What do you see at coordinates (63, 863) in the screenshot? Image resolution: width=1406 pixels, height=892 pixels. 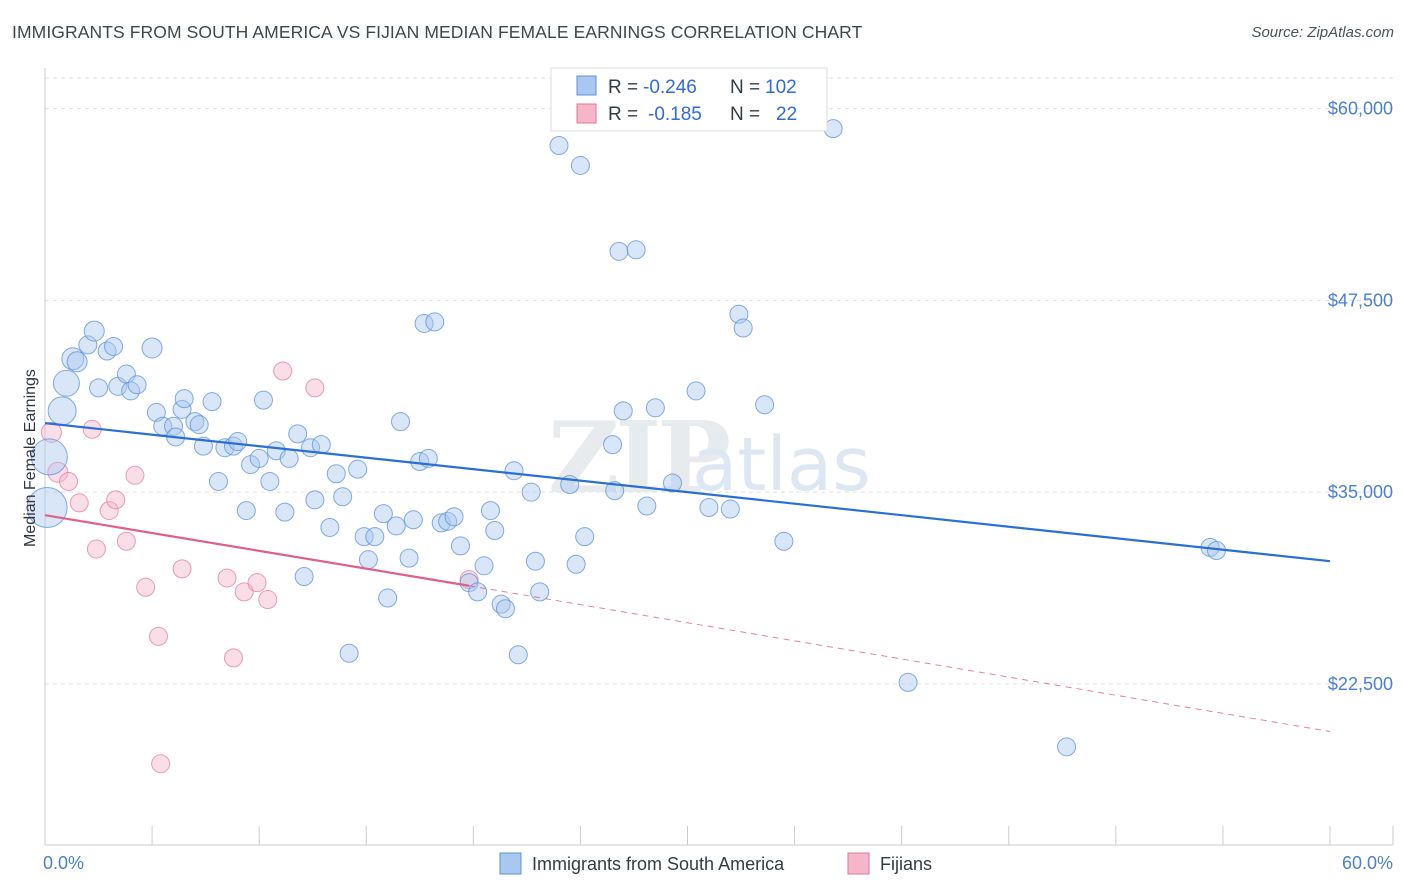 I see `x-tick-label-min: 0.0%` at bounding box center [63, 863].